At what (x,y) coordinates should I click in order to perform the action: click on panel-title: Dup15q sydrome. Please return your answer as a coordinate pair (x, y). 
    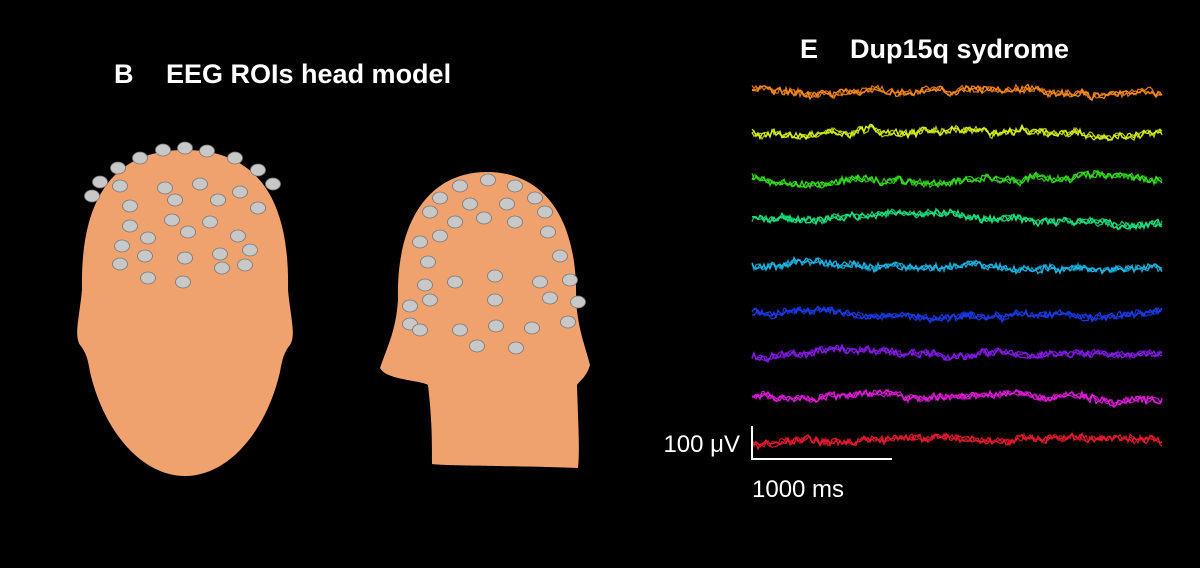
    Looking at the image, I should click on (959, 49).